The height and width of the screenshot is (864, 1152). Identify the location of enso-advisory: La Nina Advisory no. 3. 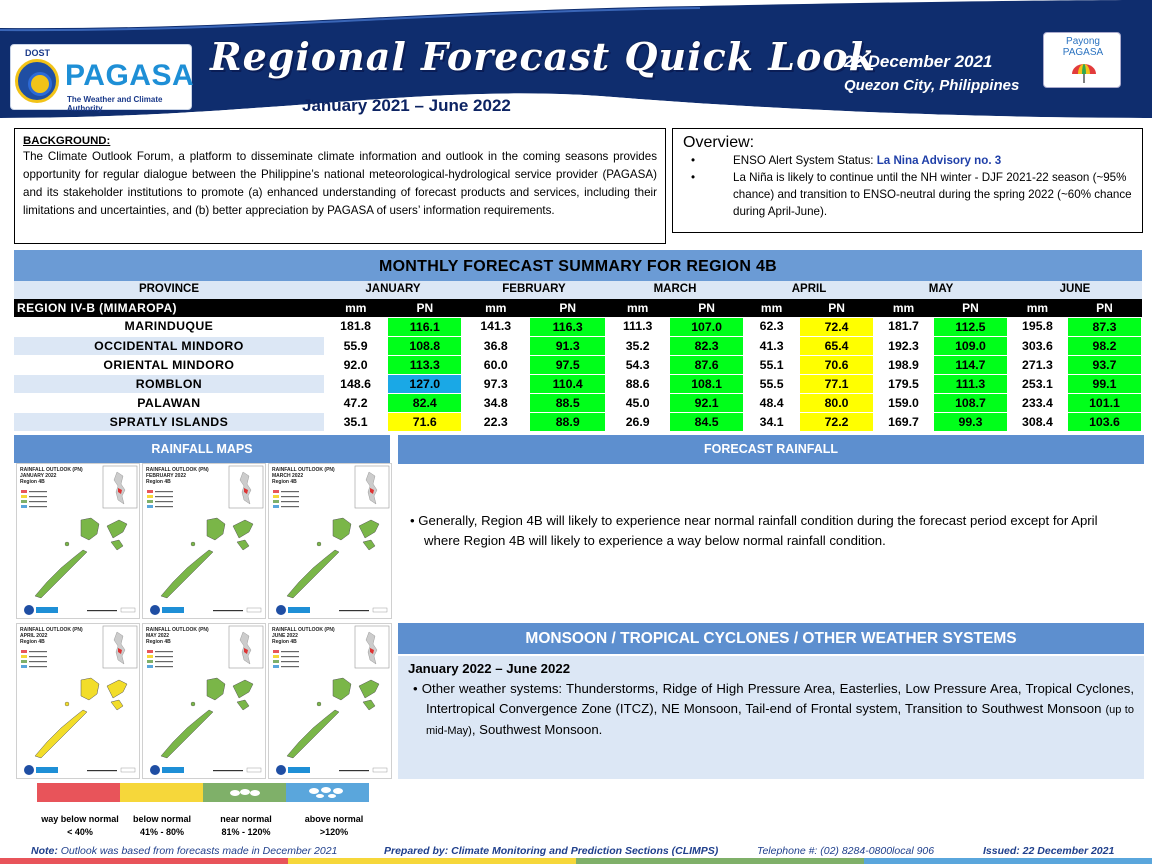
(939, 160).